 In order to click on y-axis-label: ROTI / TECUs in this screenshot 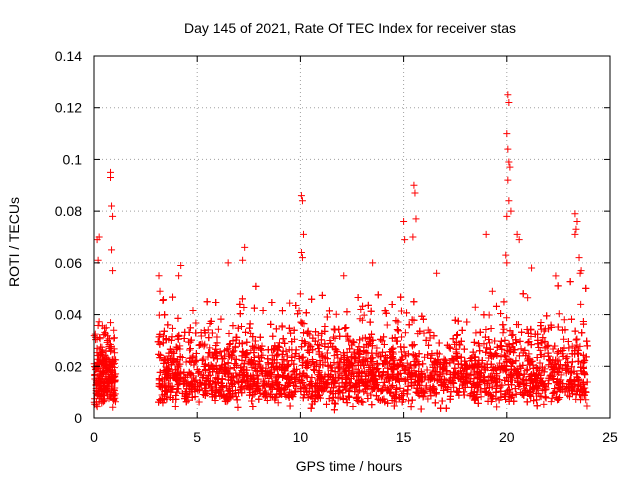, I will do `click(14, 242)`.